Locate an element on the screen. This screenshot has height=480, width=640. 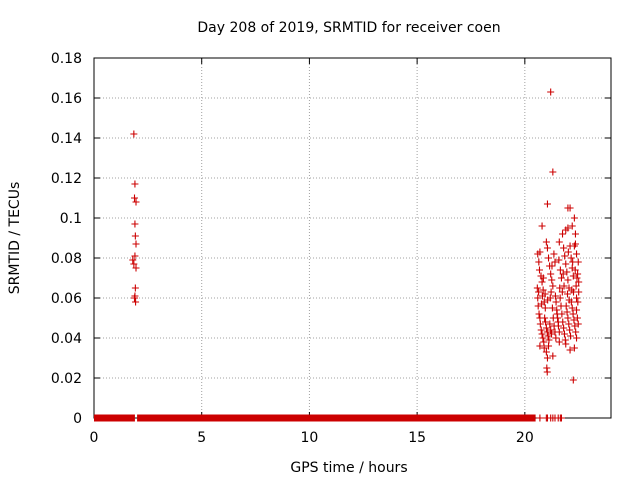
x-tick-label: 15 is located at coordinates (417, 438).